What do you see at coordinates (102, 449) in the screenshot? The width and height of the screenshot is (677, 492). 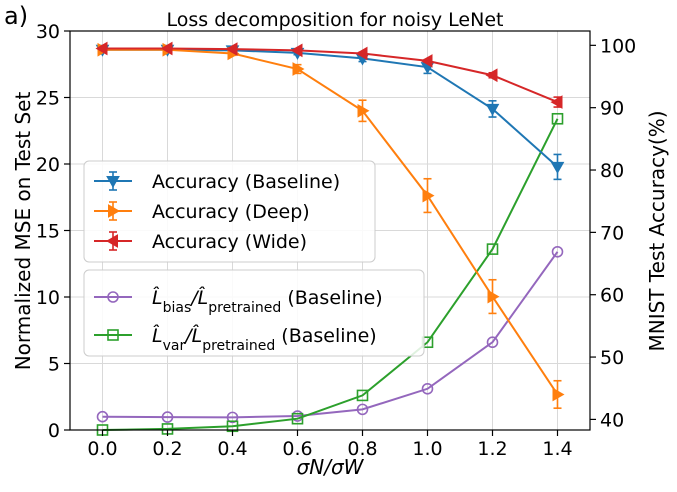 I see `x-tick-label: 0.0` at bounding box center [102, 449].